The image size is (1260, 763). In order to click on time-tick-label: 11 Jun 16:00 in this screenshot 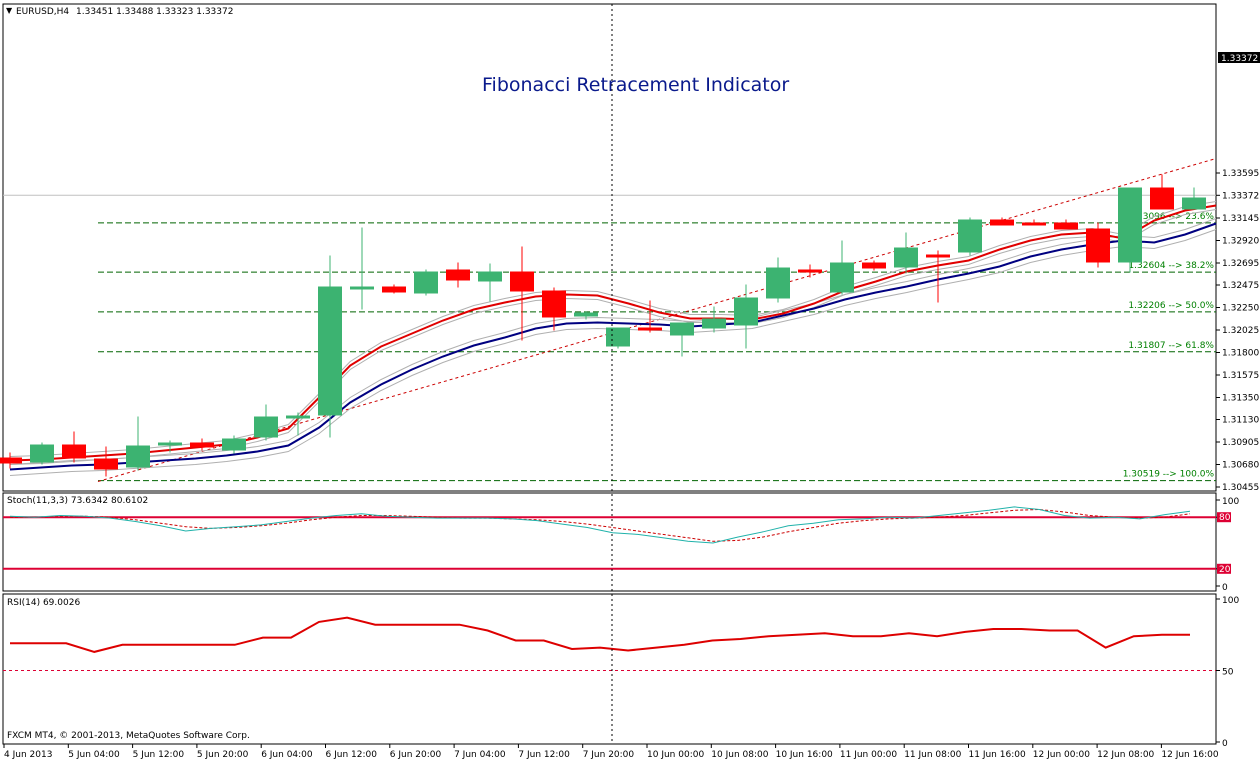, I will do `click(997, 755)`.